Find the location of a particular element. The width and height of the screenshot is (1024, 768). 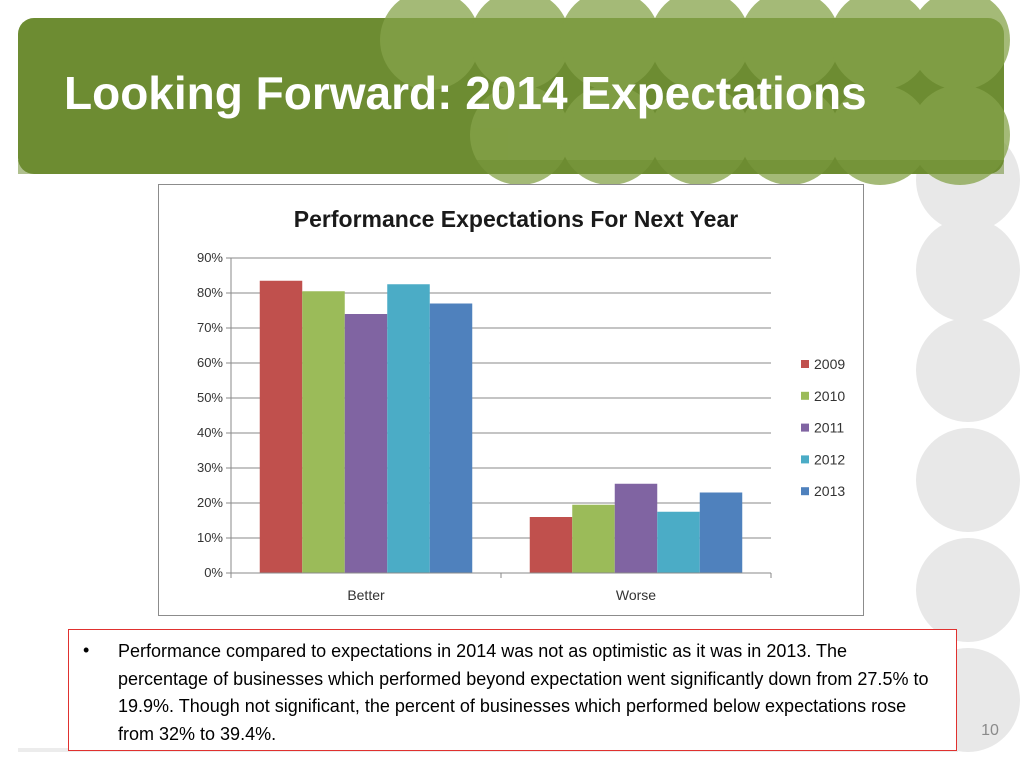

y-tick-label: 80% is located at coordinates (210, 292).